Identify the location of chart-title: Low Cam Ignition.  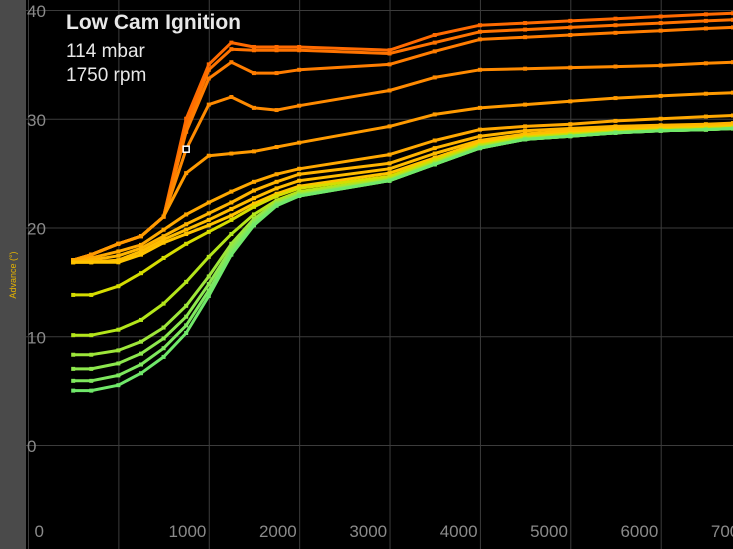
(153, 22).